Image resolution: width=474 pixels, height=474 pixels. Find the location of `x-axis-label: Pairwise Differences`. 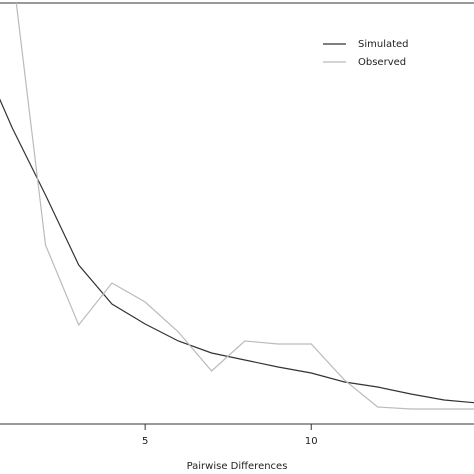

x-axis-label: Pairwise Differences is located at coordinates (237, 466).